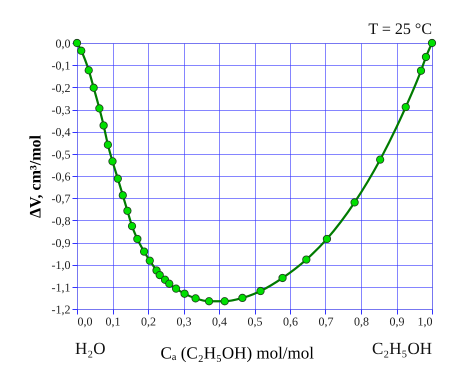 Image resolution: width=450 pixels, height=368 pixels. I want to click on x-tick-label: 0,1, so click(113, 321).